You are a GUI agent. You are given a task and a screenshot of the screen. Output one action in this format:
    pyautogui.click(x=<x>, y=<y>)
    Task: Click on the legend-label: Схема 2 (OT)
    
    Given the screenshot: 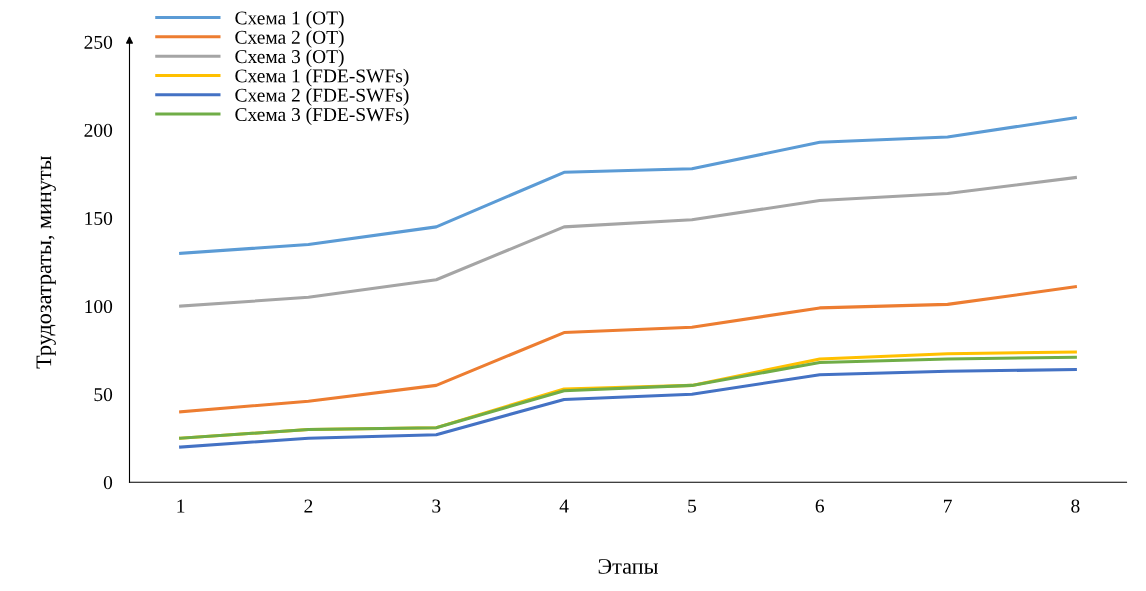 What is the action you would take?
    pyautogui.click(x=289, y=39)
    